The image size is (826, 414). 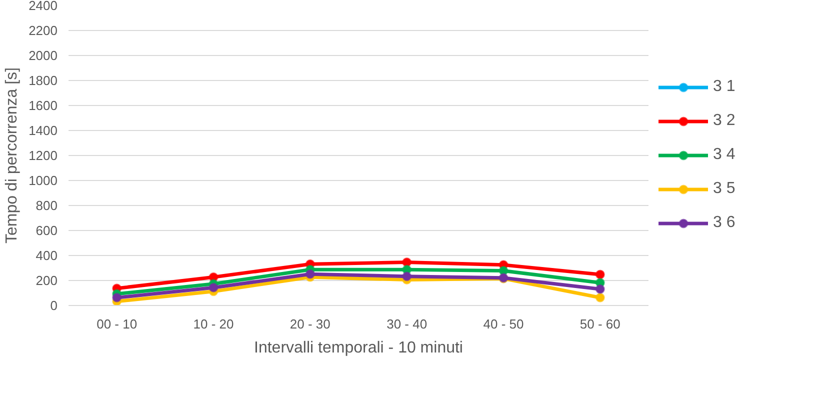 What do you see at coordinates (213, 324) in the screenshot?
I see `x-tick-label: 10 - 20` at bounding box center [213, 324].